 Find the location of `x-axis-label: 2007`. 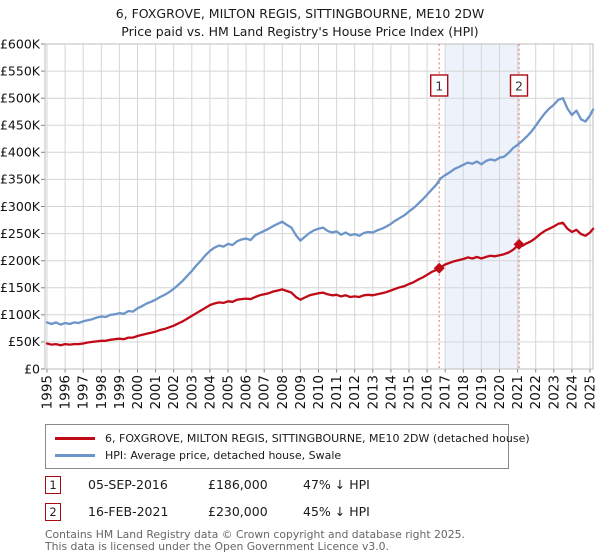

x-axis-label: 2007 is located at coordinates (265, 392).